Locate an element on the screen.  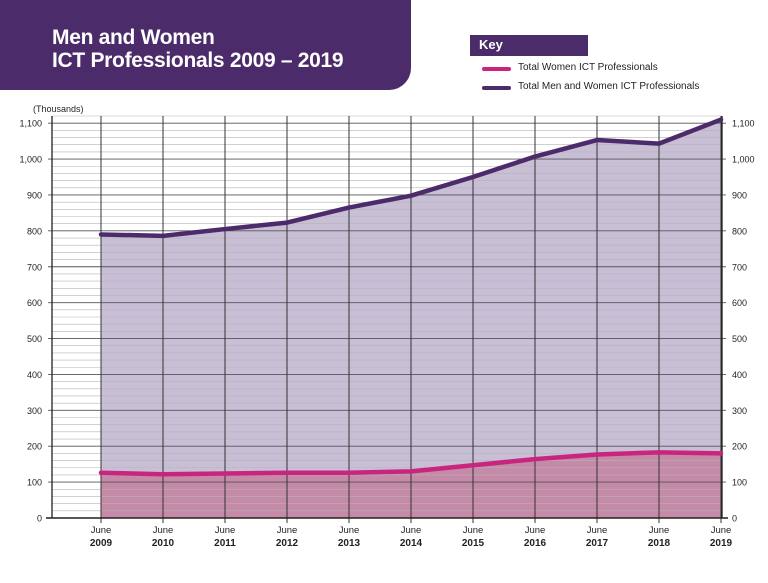
legend-swatch-total is located at coordinates (496, 88).